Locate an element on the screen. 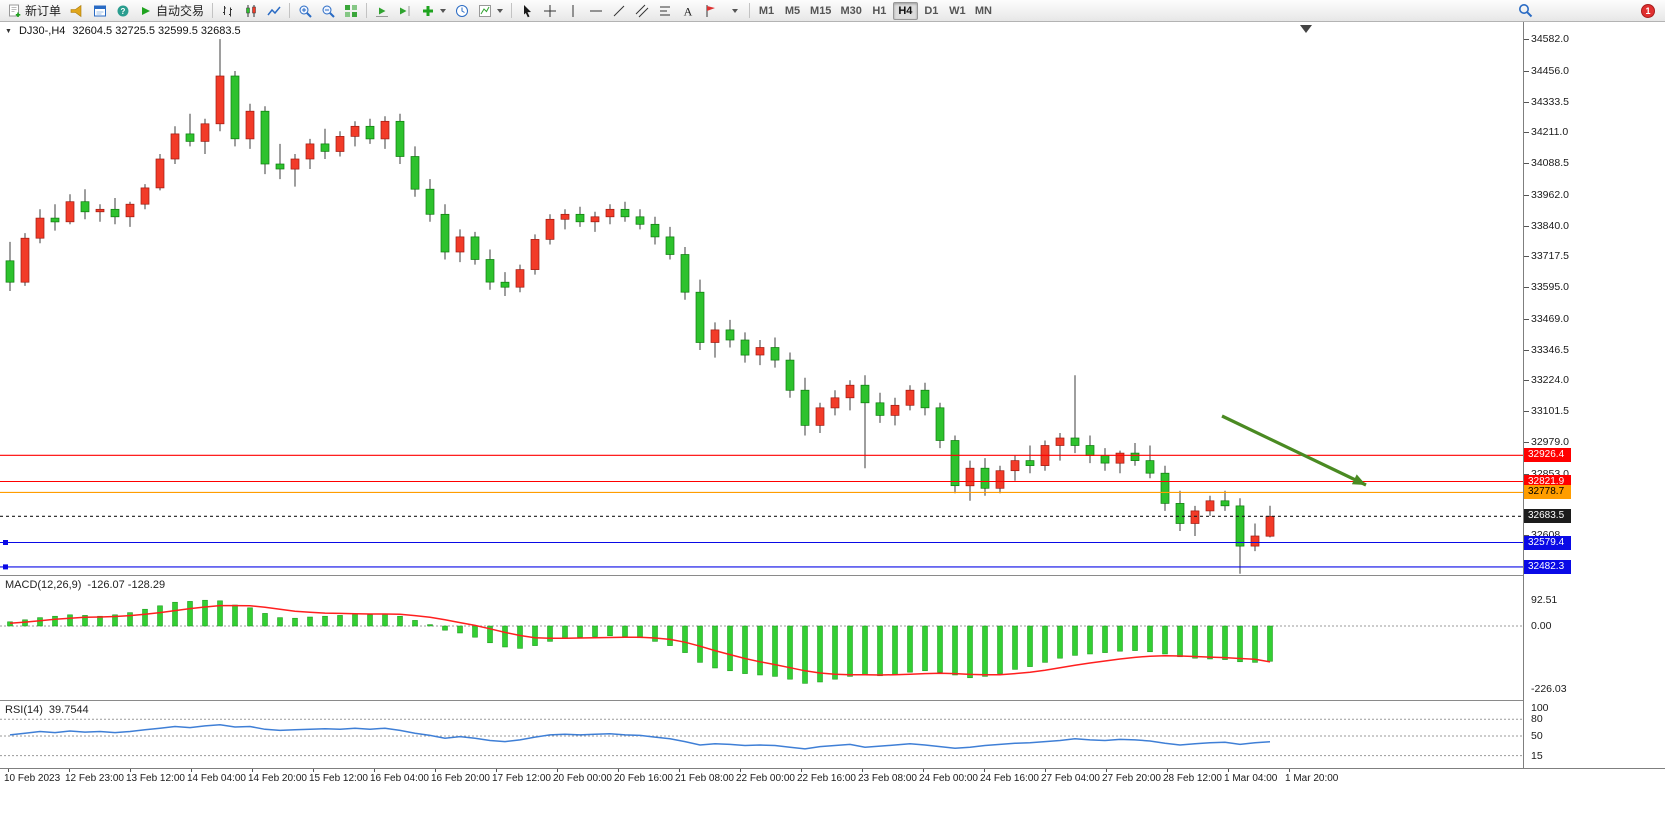 This screenshot has width=1665, height=839. horizontal-line-button is located at coordinates (596, 11).